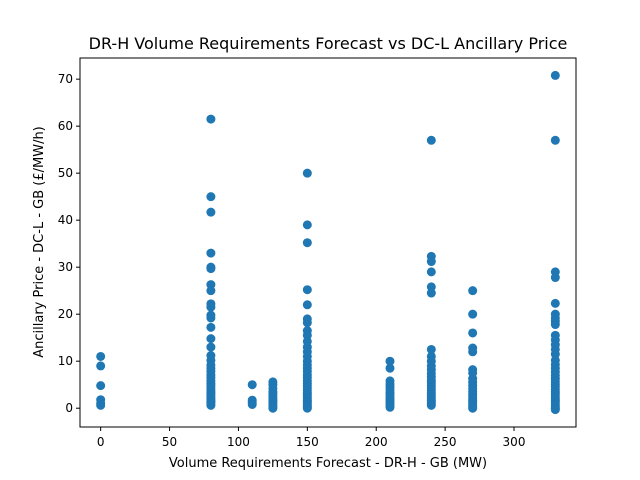 The width and height of the screenshot is (640, 480). I want to click on y-tick-label: 60, so click(65, 126).